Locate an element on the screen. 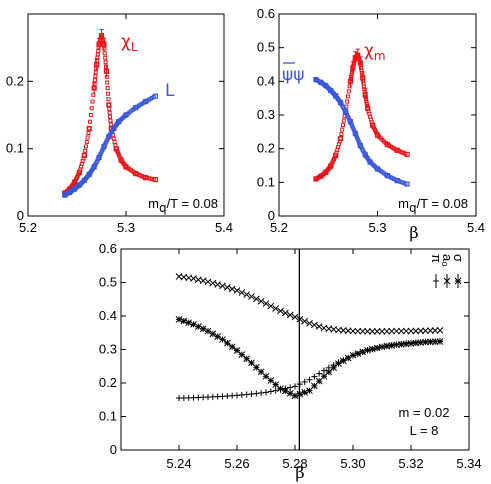 The height and width of the screenshot is (484, 491). y-tick-label: 0.6 is located at coordinates (108, 248).